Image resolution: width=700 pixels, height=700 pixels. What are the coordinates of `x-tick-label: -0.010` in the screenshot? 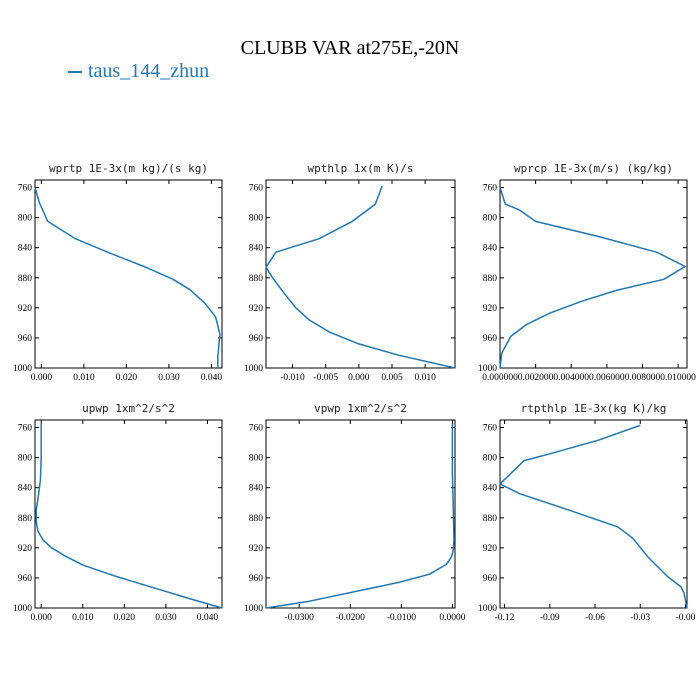 It's located at (292, 378).